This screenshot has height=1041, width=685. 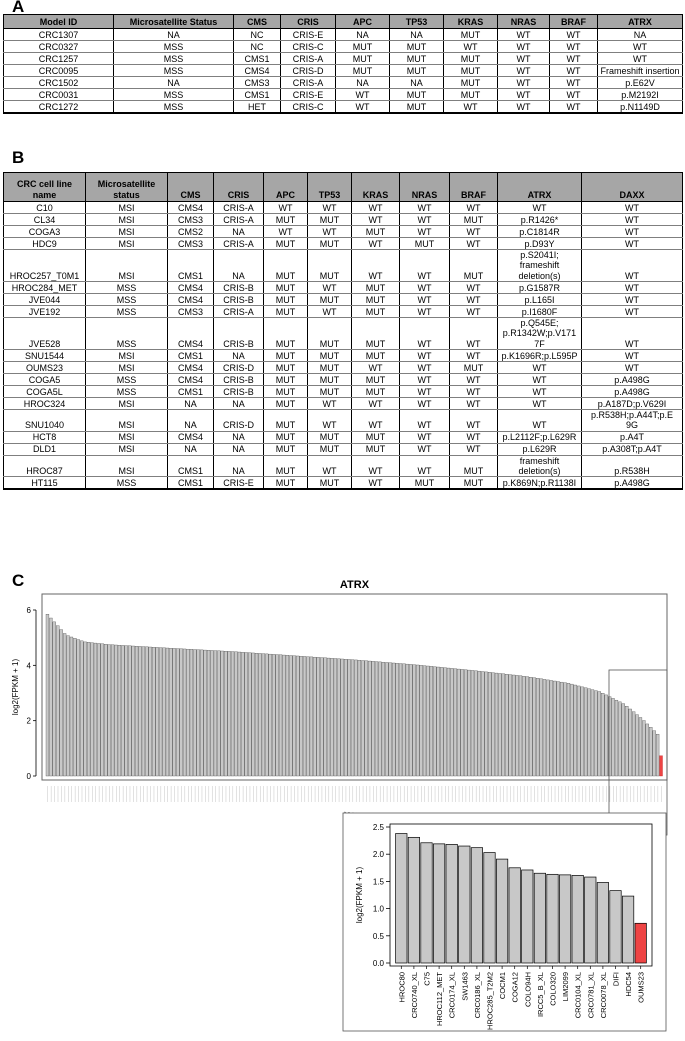 I want to click on row-id-cell: CRC0031, so click(x=58, y=94).